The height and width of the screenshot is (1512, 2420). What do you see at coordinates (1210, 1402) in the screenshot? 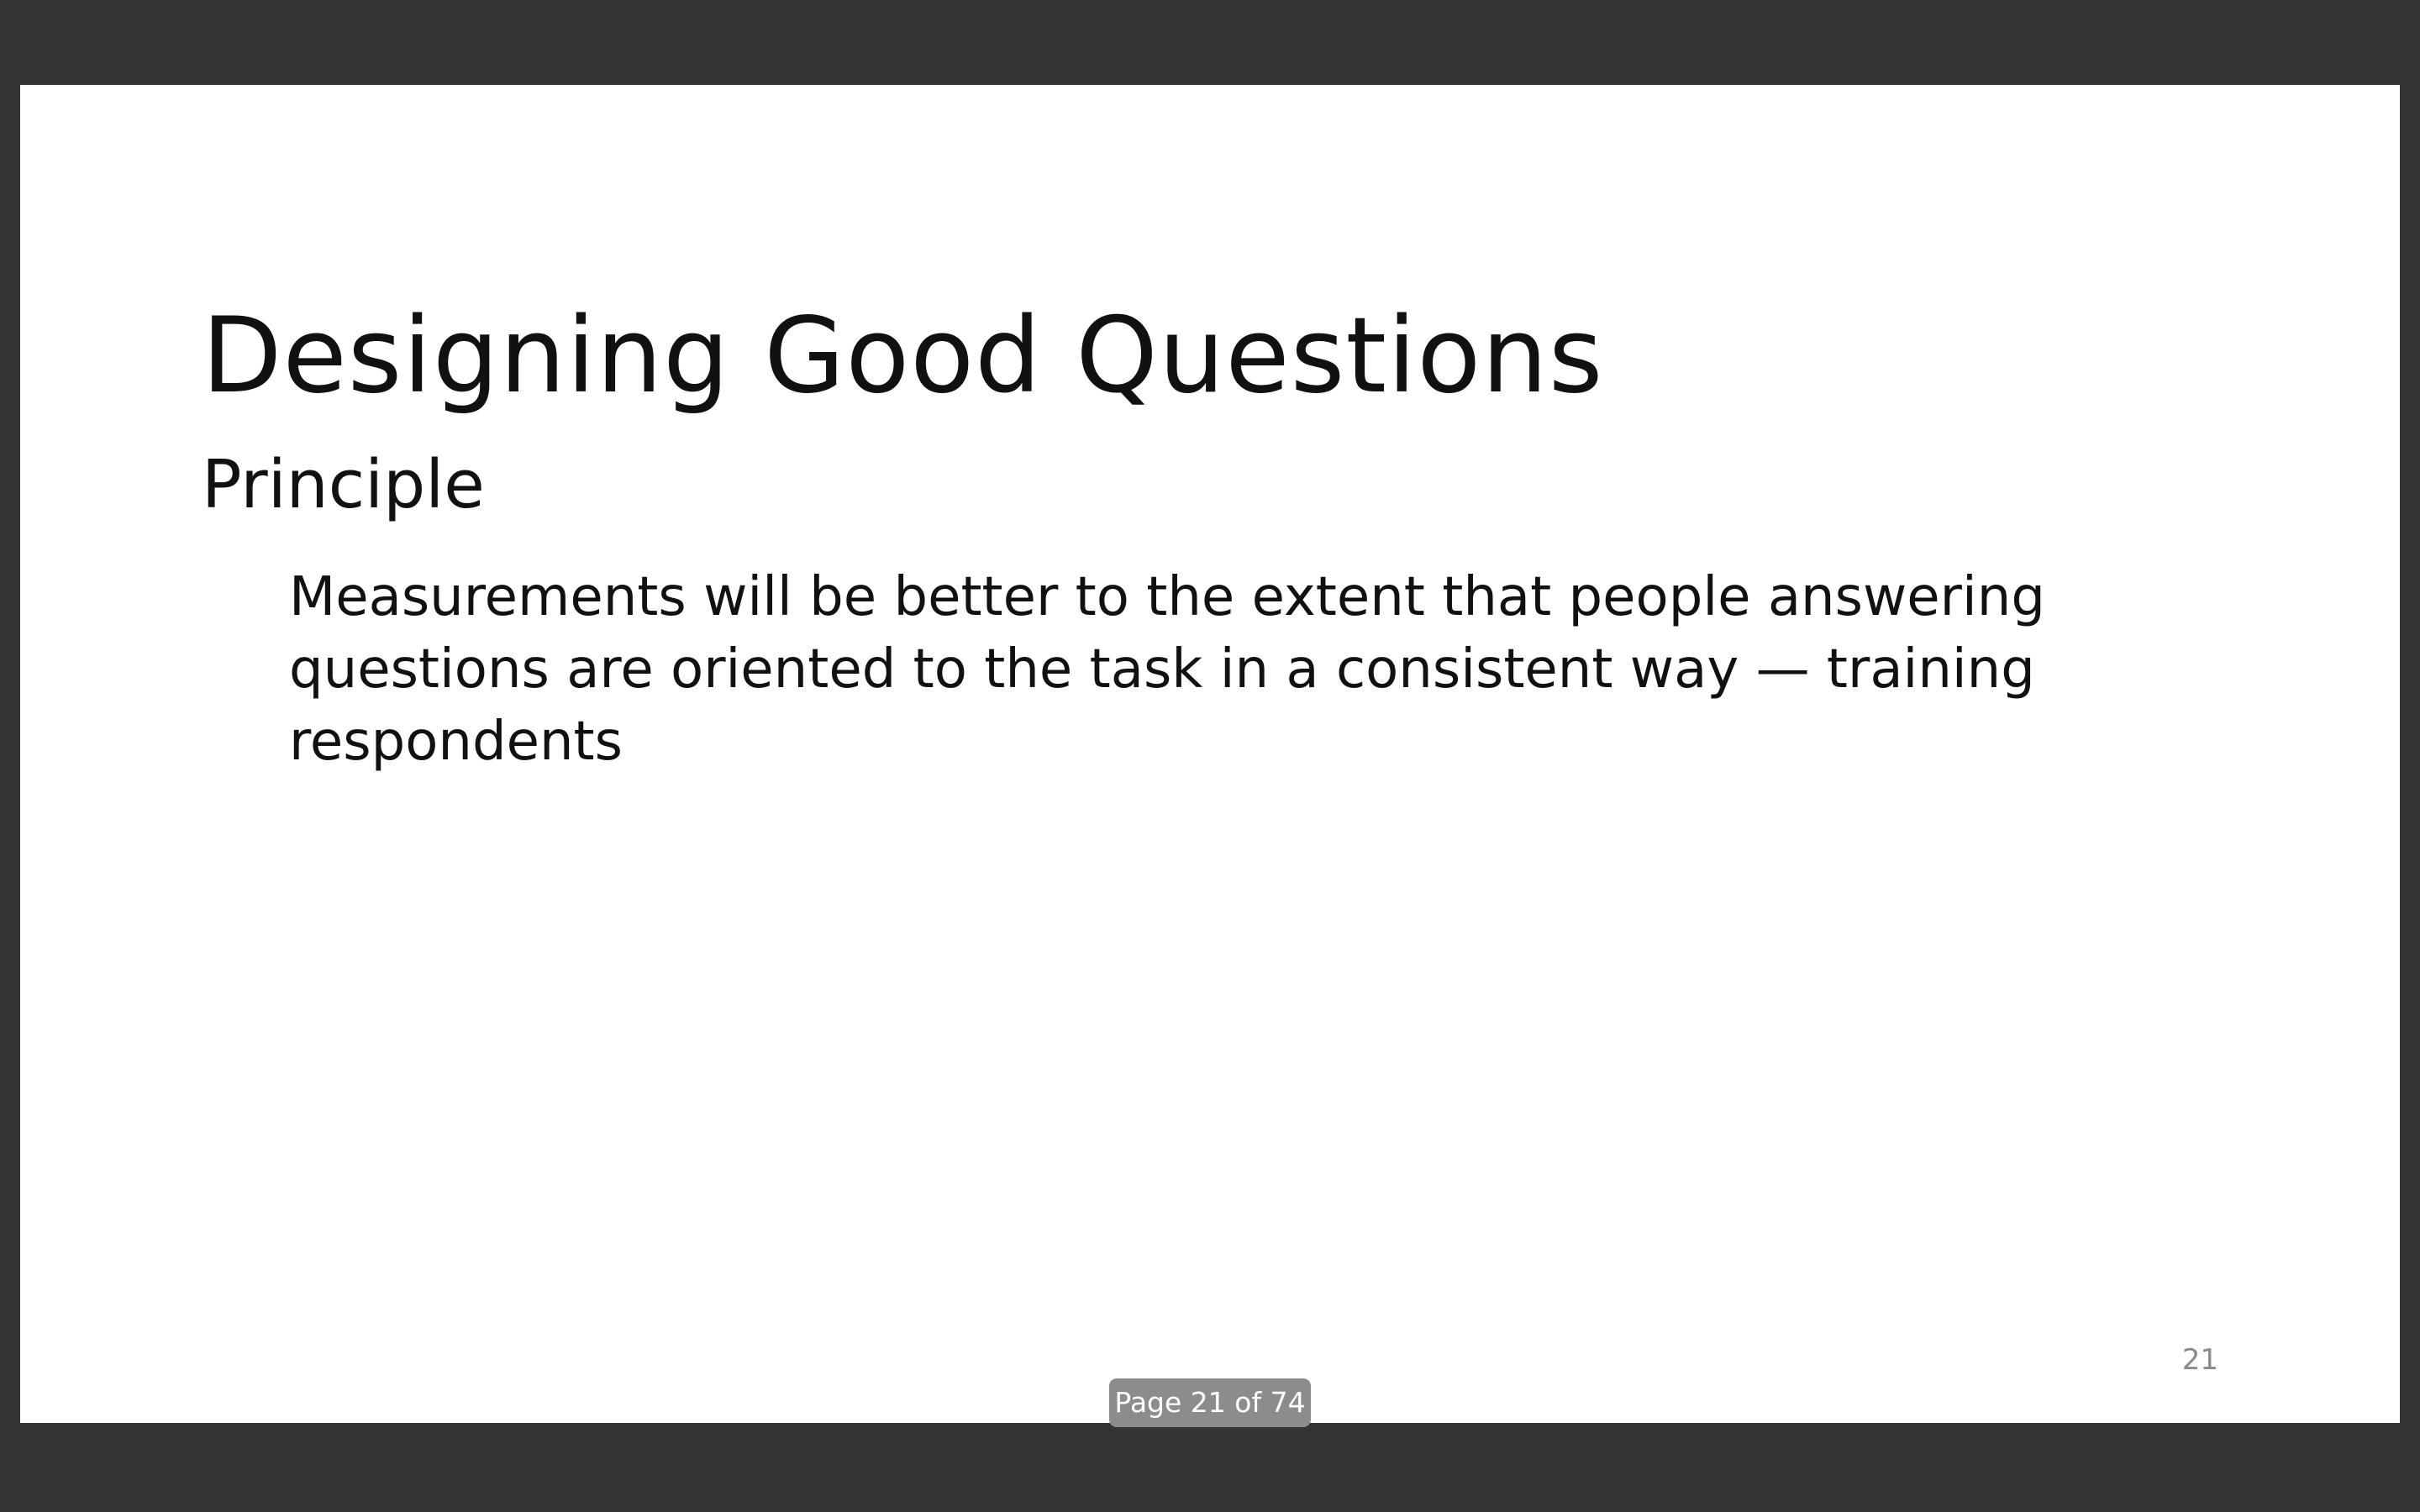
I see `page-indicator: Page 21 of 74` at bounding box center [1210, 1402].